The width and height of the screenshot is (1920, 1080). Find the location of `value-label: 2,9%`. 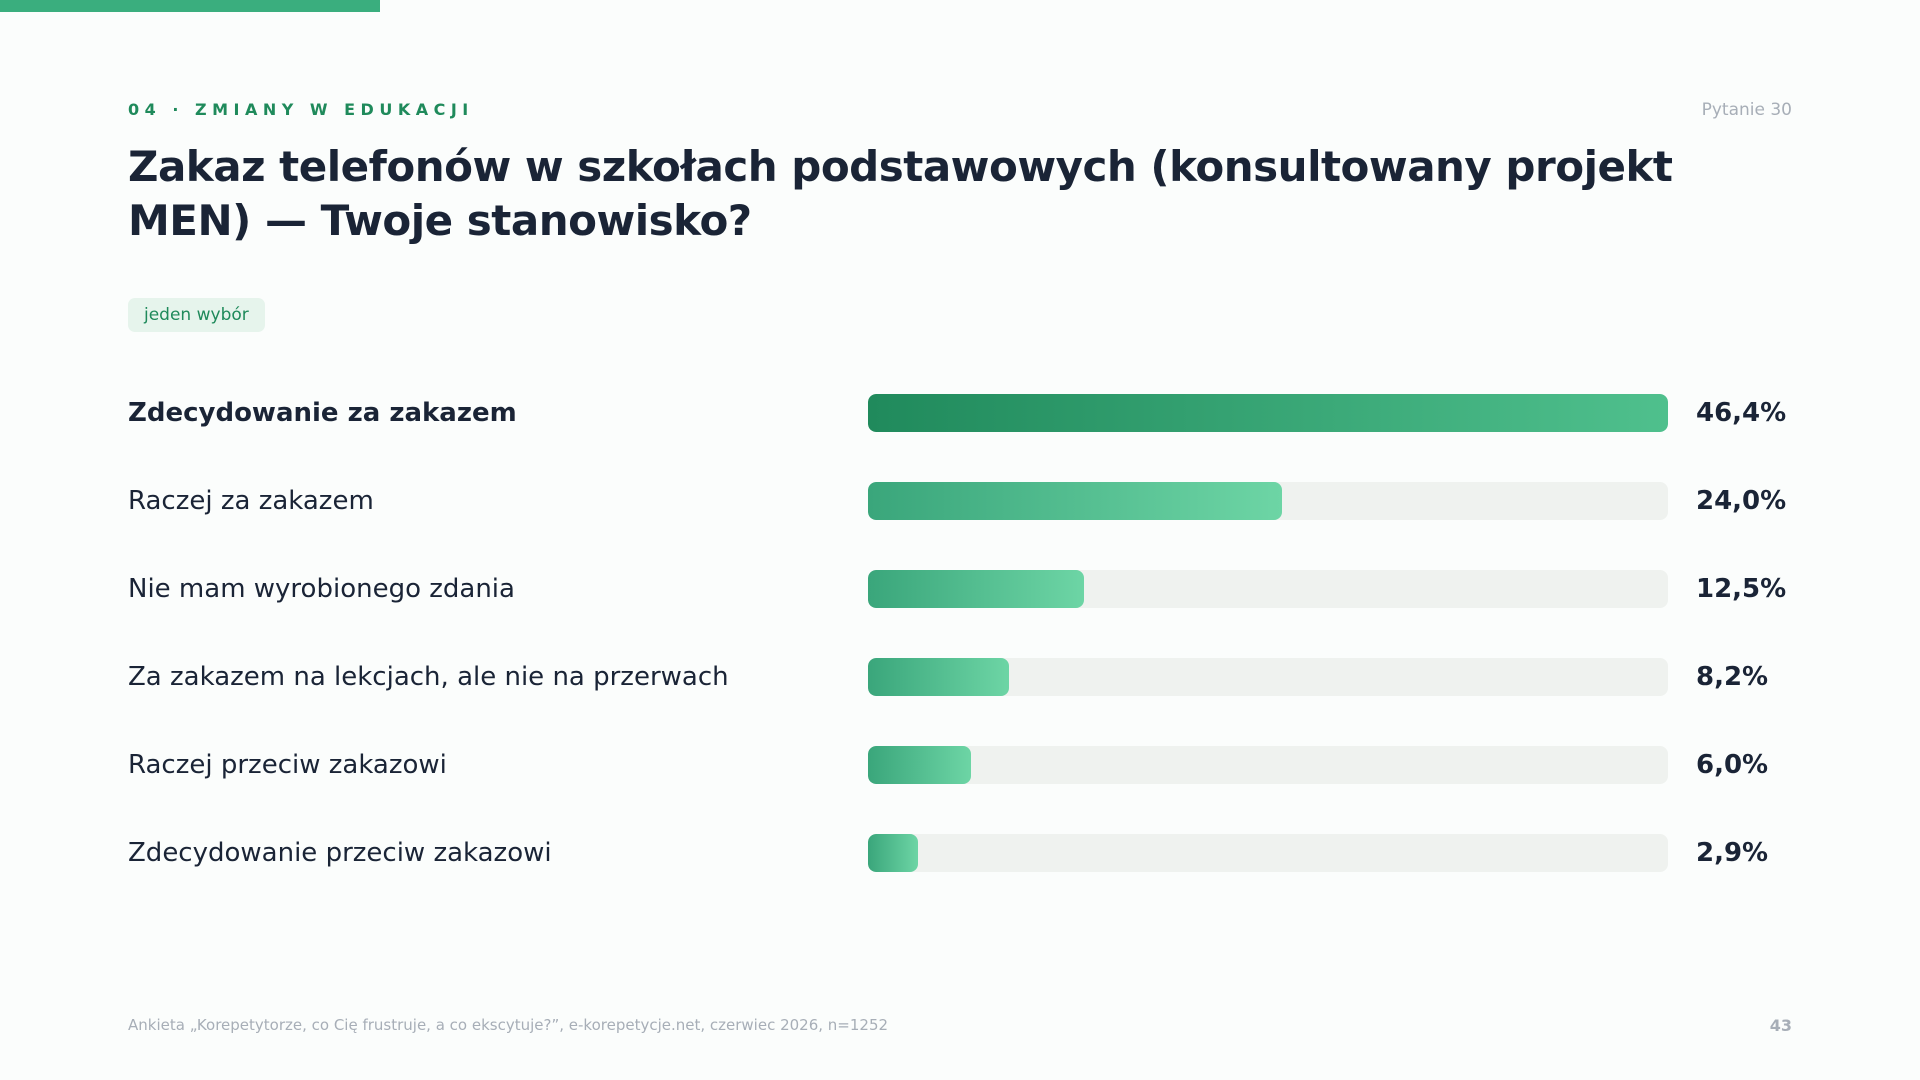

value-label: 2,9% is located at coordinates (1732, 853).